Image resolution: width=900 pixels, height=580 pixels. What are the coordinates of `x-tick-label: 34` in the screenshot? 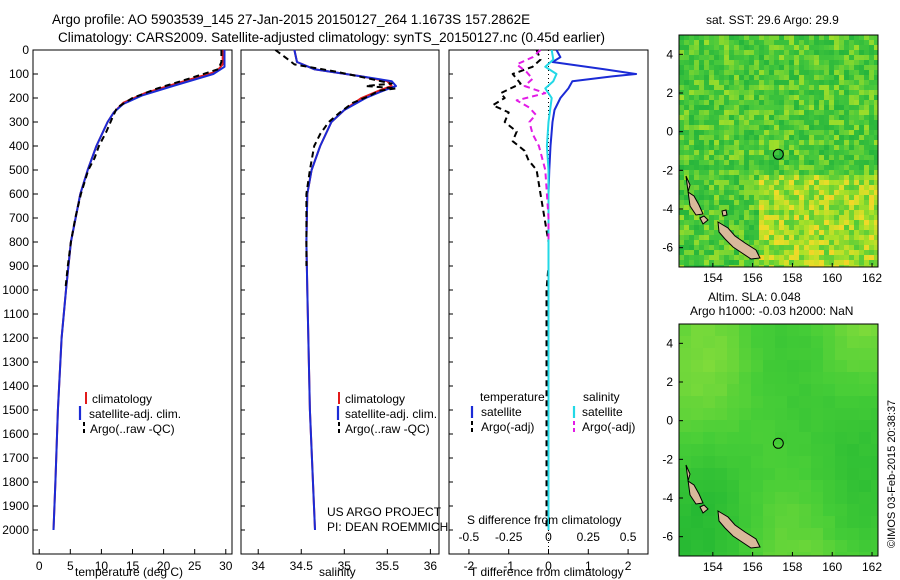 It's located at (259, 566).